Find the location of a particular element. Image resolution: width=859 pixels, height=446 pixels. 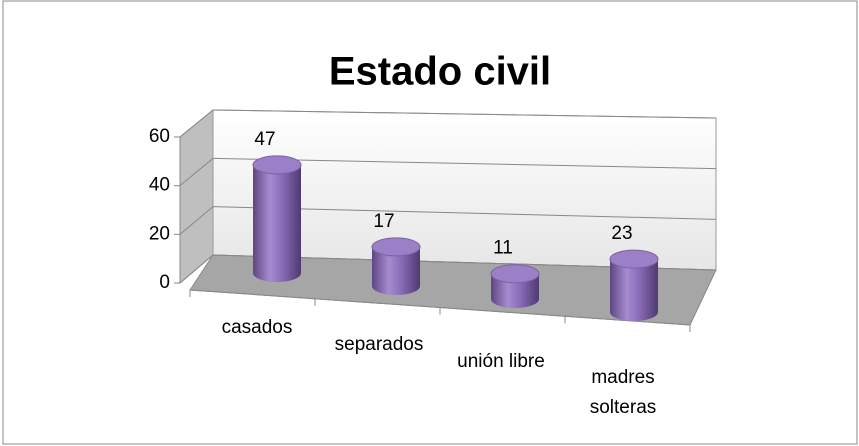

y-tick-label: 0 is located at coordinates (164, 282).